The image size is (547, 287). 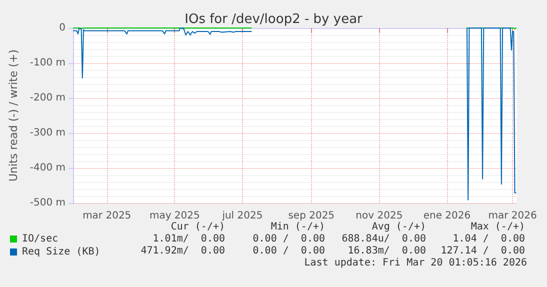 What do you see at coordinates (48, 98) in the screenshot?
I see `y-tick-label: -200 m` at bounding box center [48, 98].